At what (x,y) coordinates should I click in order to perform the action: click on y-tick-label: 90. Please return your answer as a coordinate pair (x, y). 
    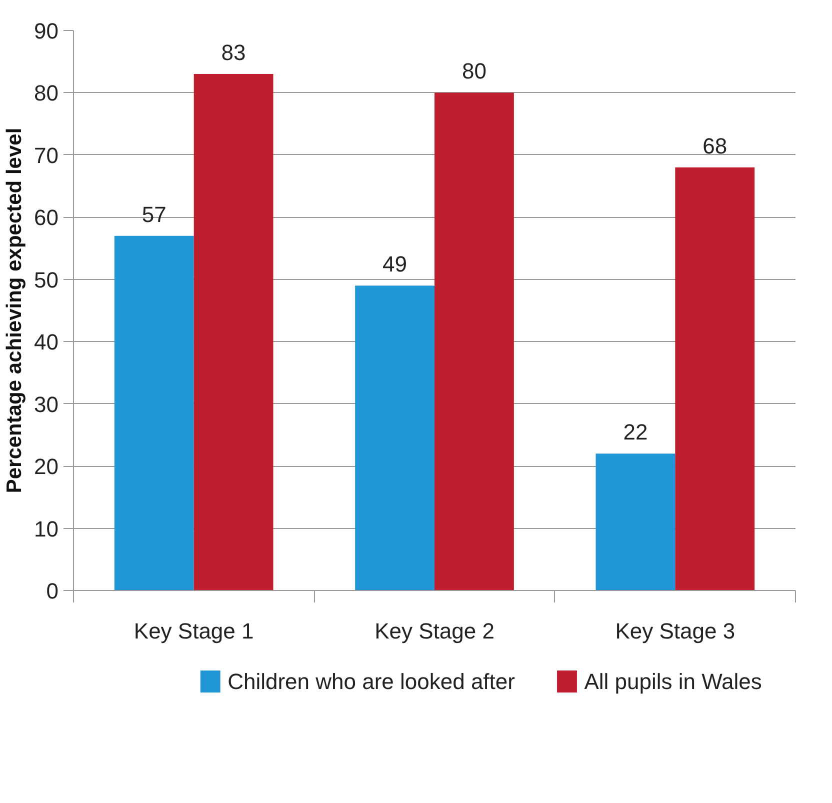
    Looking at the image, I should click on (46, 31).